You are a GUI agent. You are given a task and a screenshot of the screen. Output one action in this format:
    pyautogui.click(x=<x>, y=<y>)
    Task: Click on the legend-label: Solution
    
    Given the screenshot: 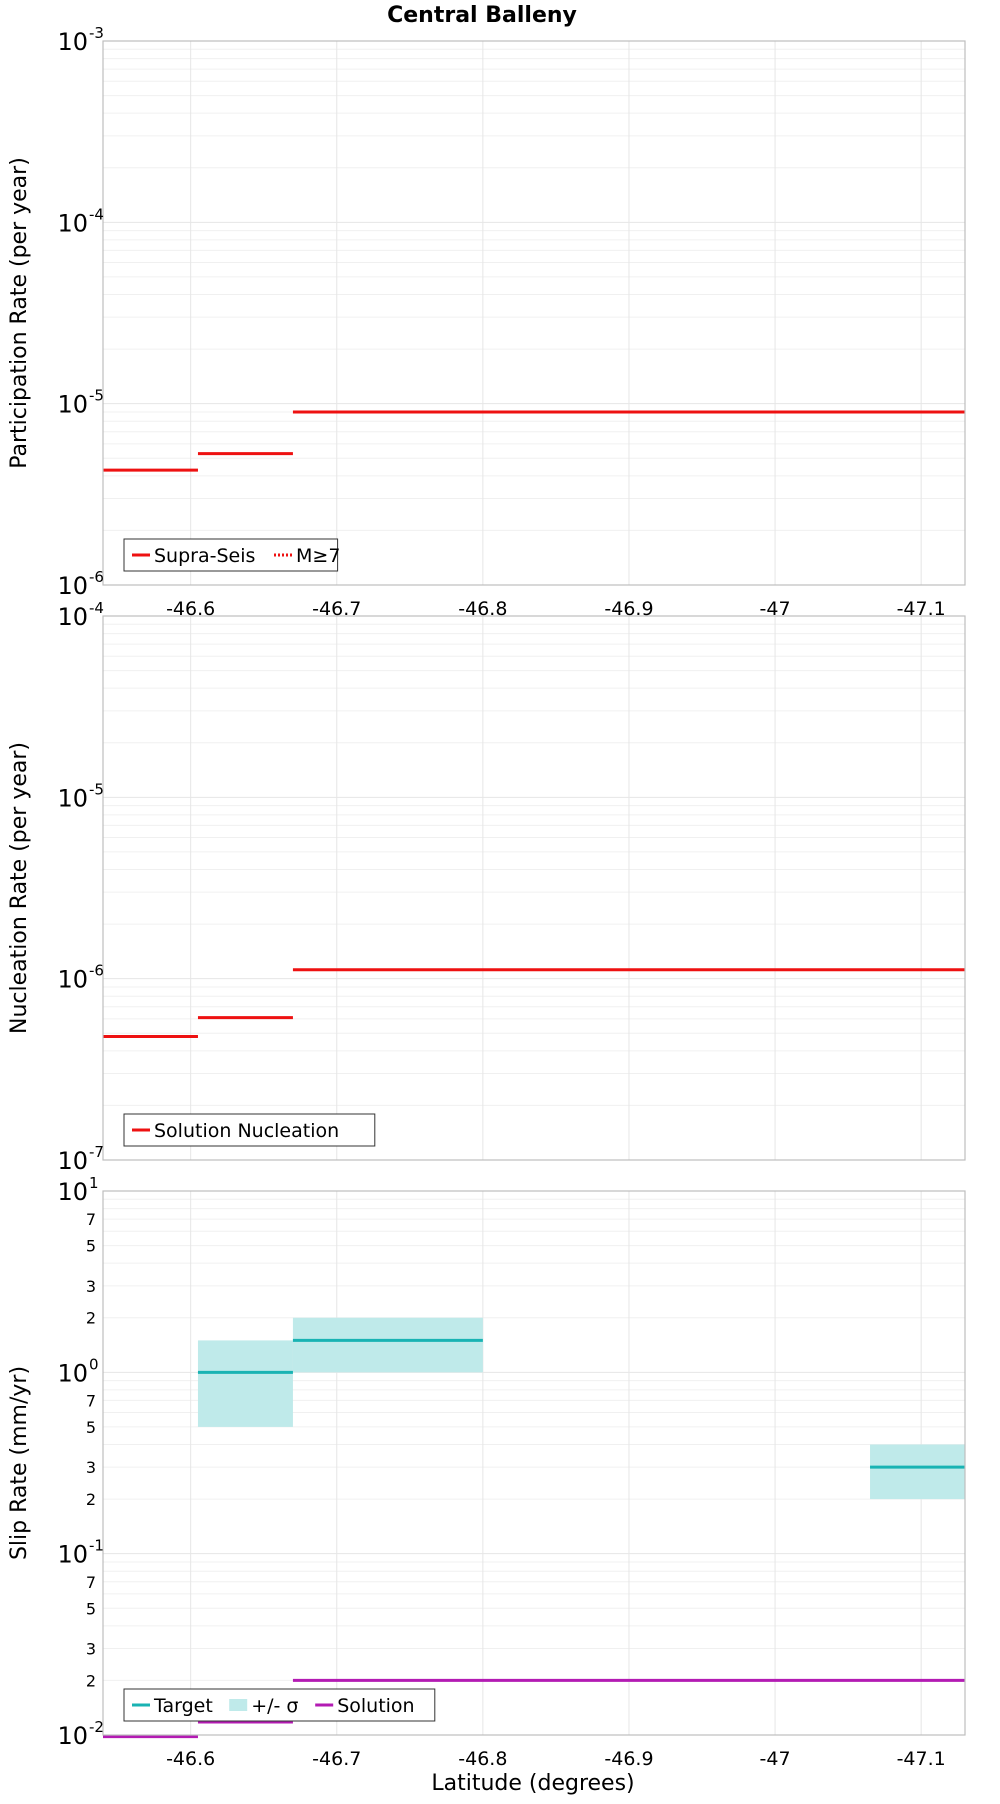 What is the action you would take?
    pyautogui.click(x=375, y=1706)
    